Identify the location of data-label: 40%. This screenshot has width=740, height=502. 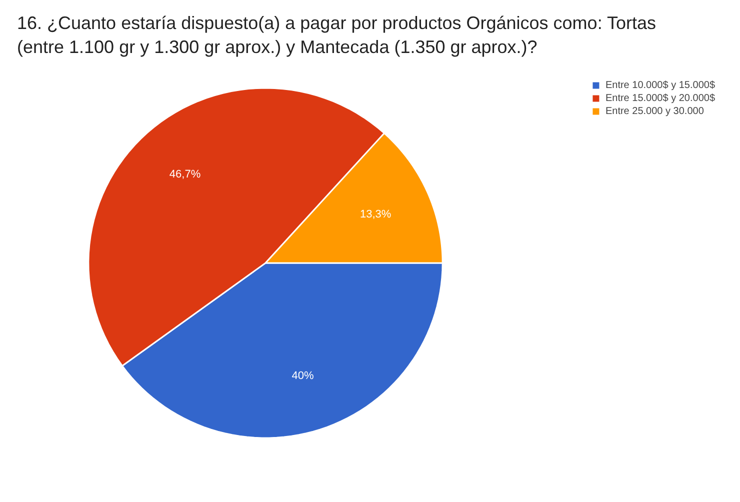
(303, 376).